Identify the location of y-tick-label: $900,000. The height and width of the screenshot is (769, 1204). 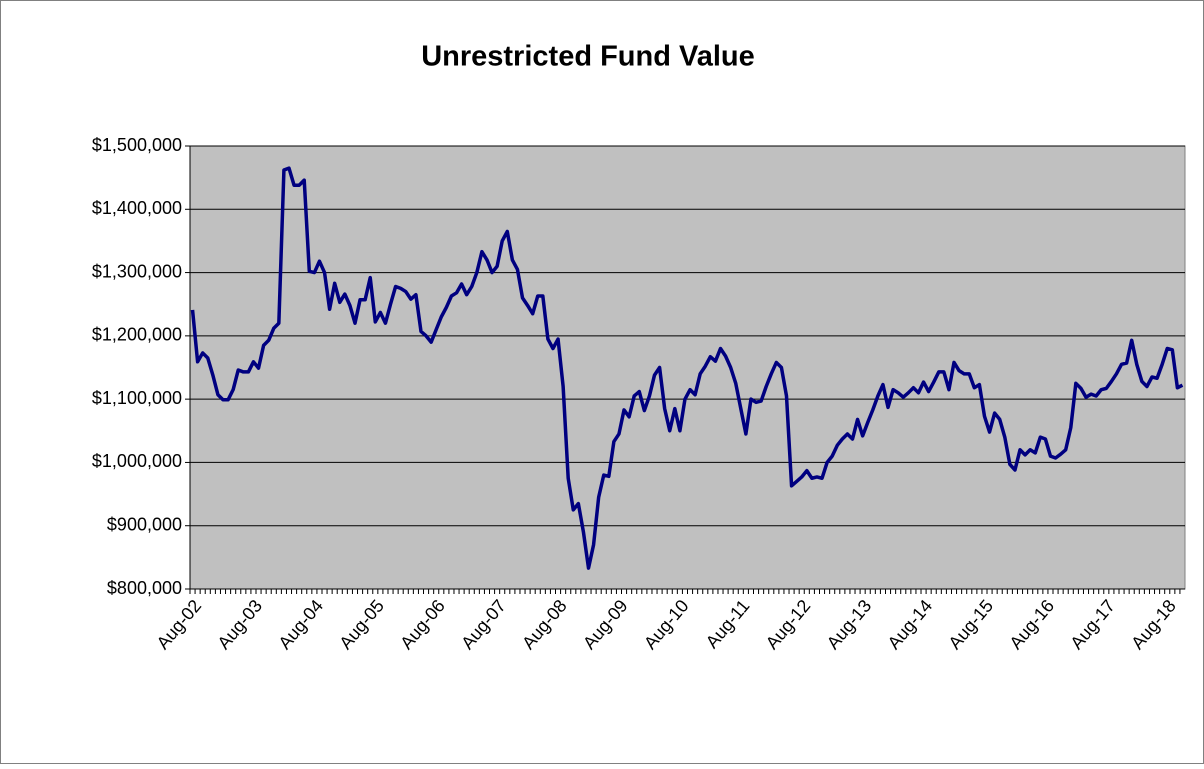
(144, 524).